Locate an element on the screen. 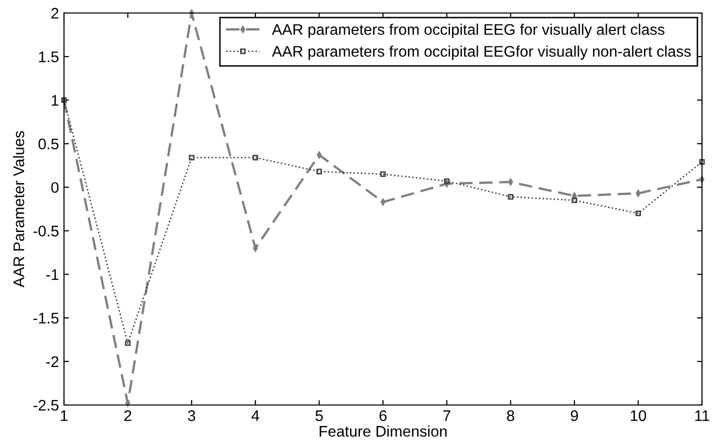  x-axis-title: Feature Dimension is located at coordinates (383, 431).